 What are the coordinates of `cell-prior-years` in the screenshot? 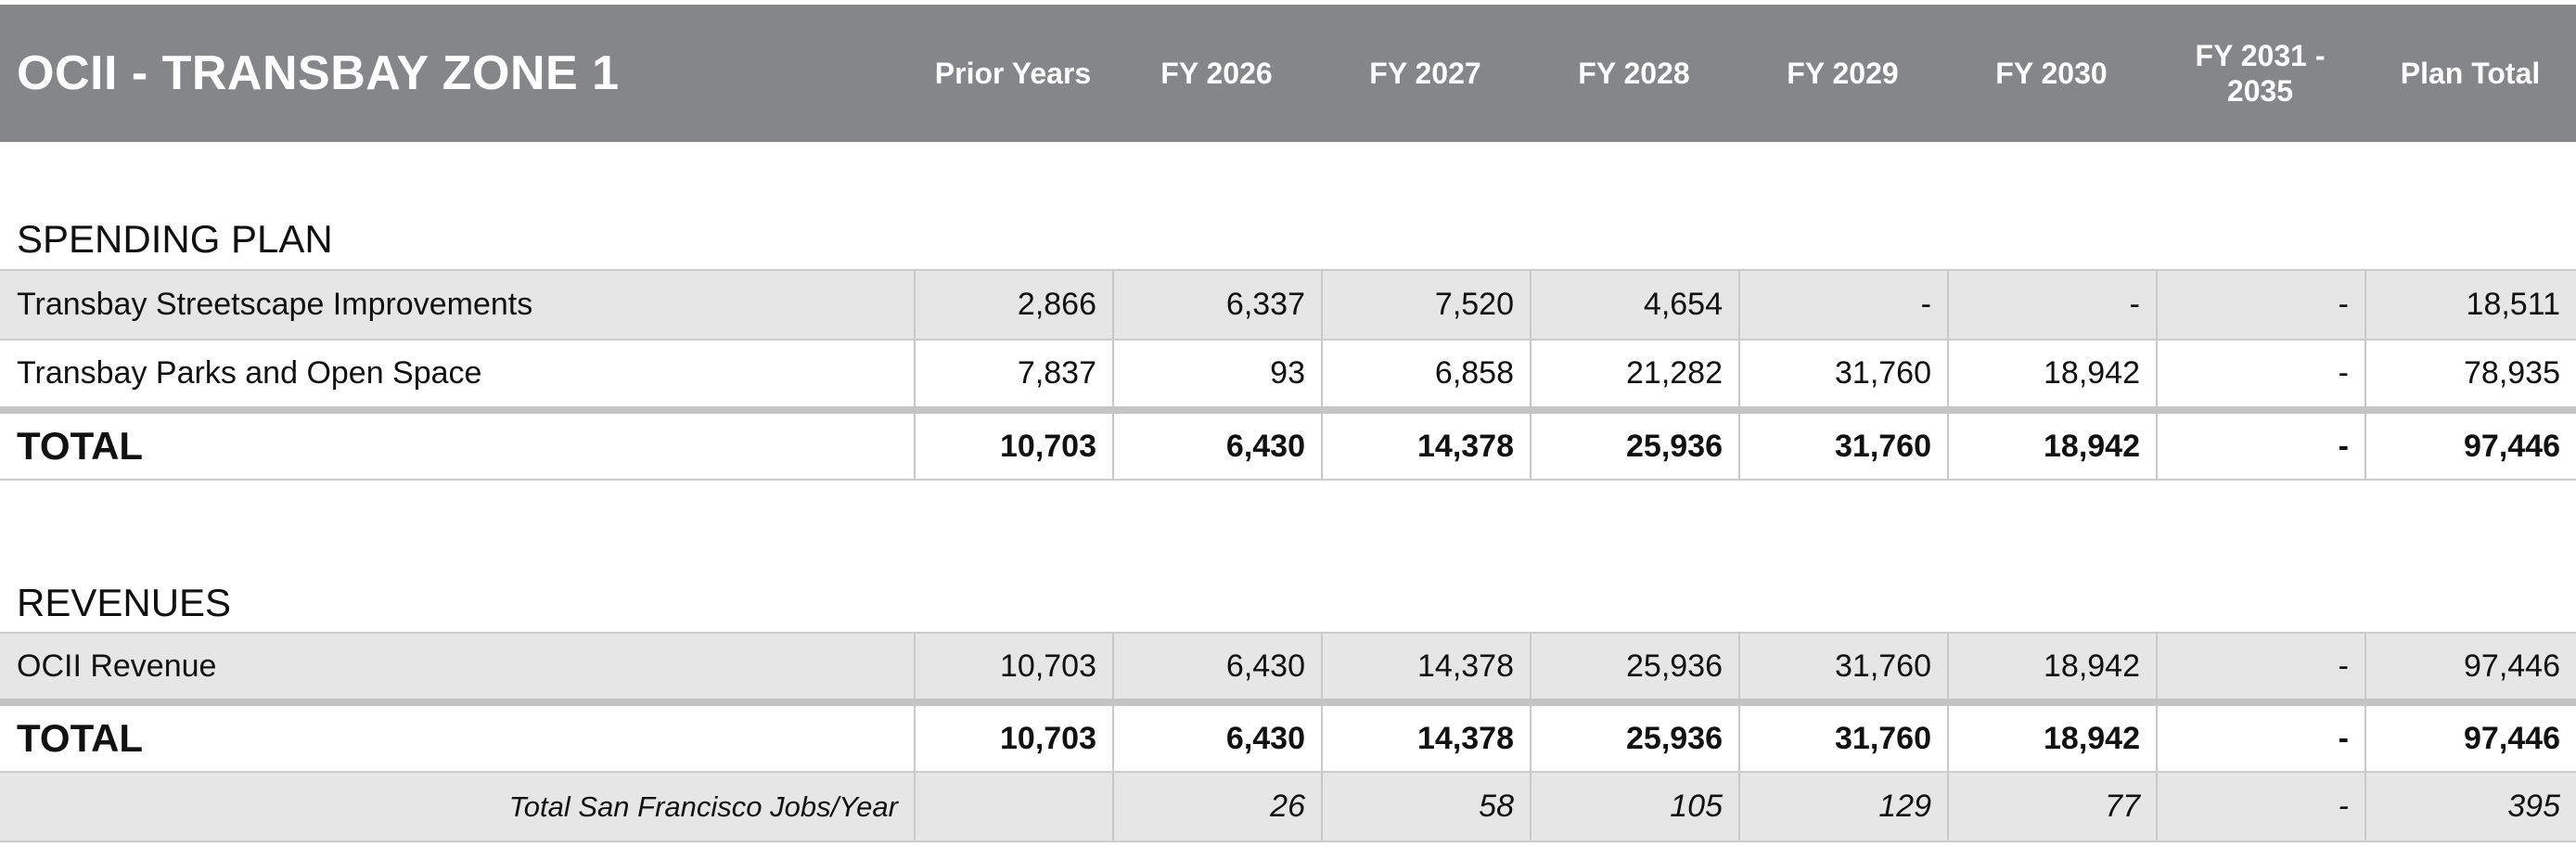 It's located at (1013, 807).